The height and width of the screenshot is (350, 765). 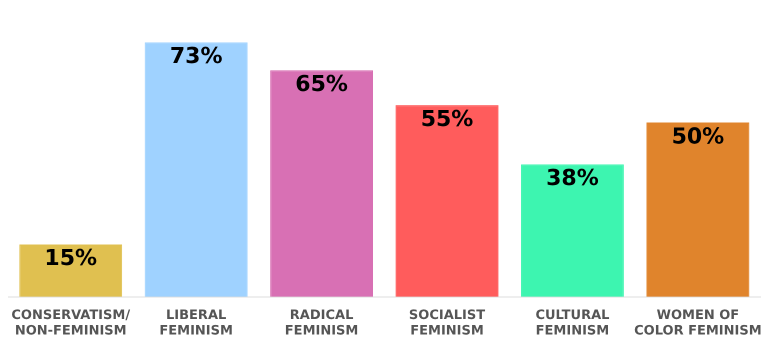 What do you see at coordinates (321, 323) in the screenshot?
I see `x-tick-label: RADICAL FEMINISM` at bounding box center [321, 323].